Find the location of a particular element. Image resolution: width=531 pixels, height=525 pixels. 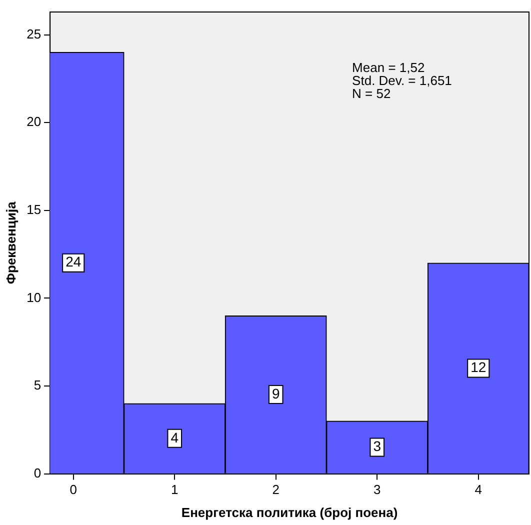

annotation: Mean = 1,52 is located at coordinates (388, 68).